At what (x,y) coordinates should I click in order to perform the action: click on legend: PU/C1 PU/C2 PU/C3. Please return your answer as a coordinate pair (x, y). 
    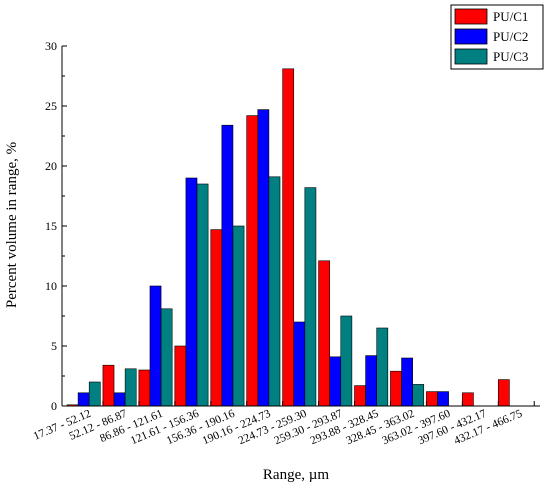
    Looking at the image, I should click on (497, 37).